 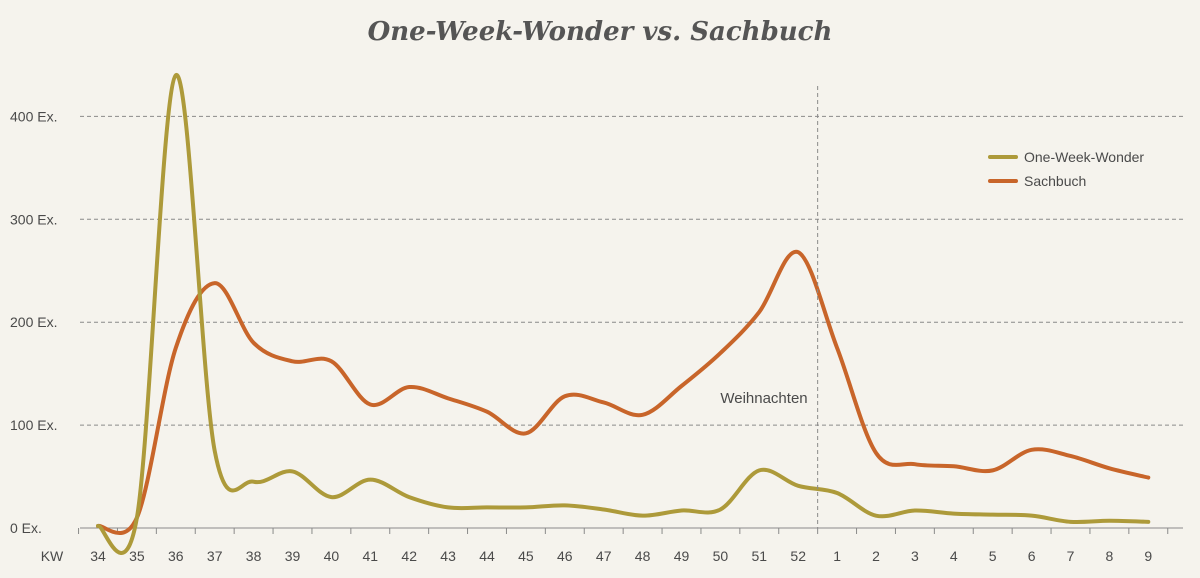 What do you see at coordinates (1032, 556) in the screenshot?
I see `x-tick-label: 6` at bounding box center [1032, 556].